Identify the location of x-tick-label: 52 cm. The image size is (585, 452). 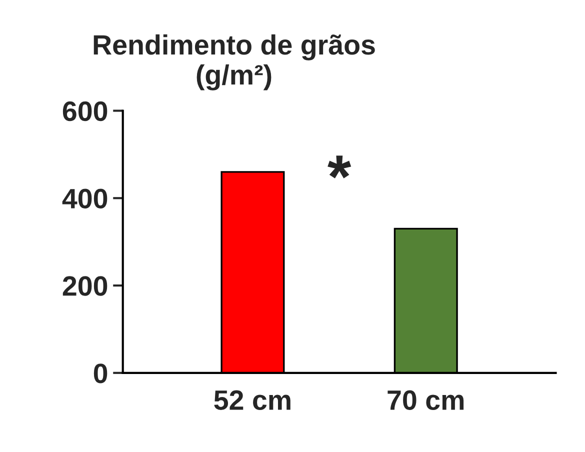
(252, 400).